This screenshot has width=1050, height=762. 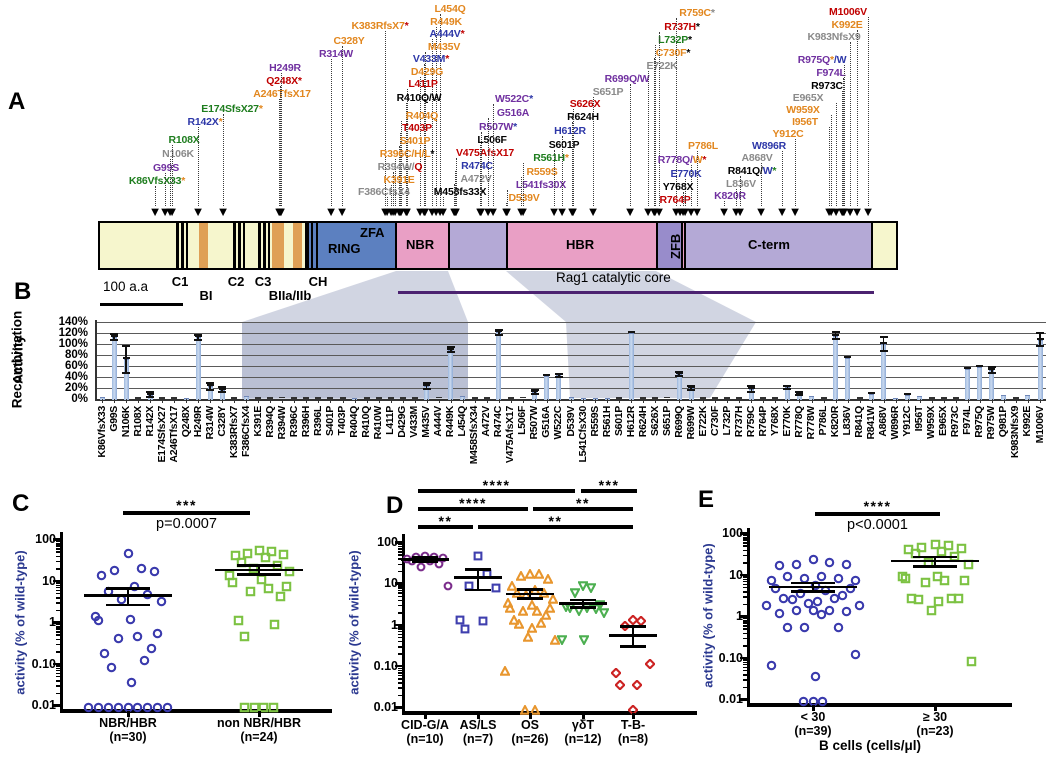 I want to click on bar-x-label: V433M, so click(x=414, y=422).